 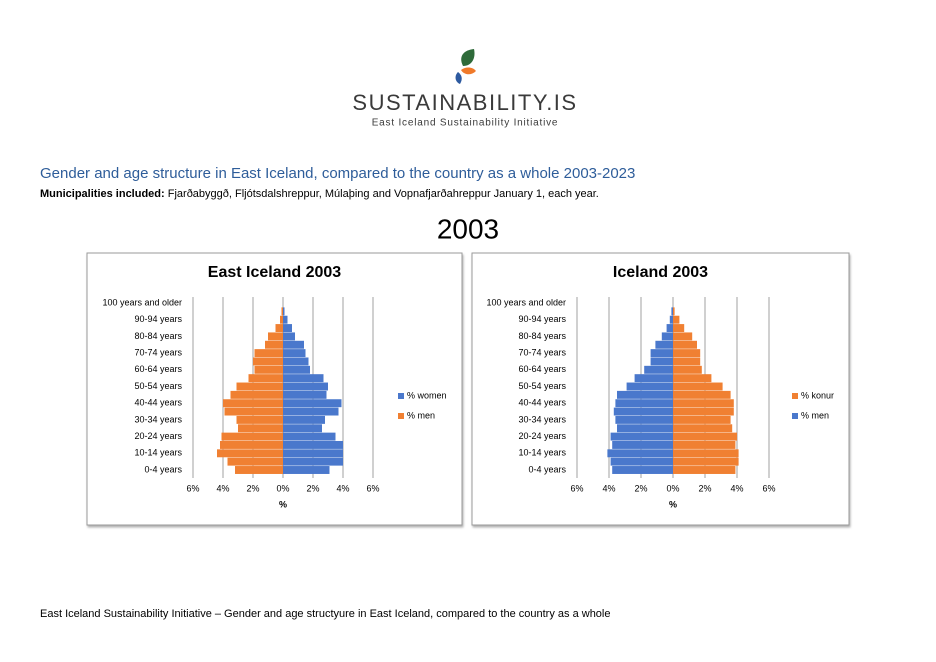 I want to click on tagline: East Iceland Sustainability Initiative, so click(x=465, y=123).